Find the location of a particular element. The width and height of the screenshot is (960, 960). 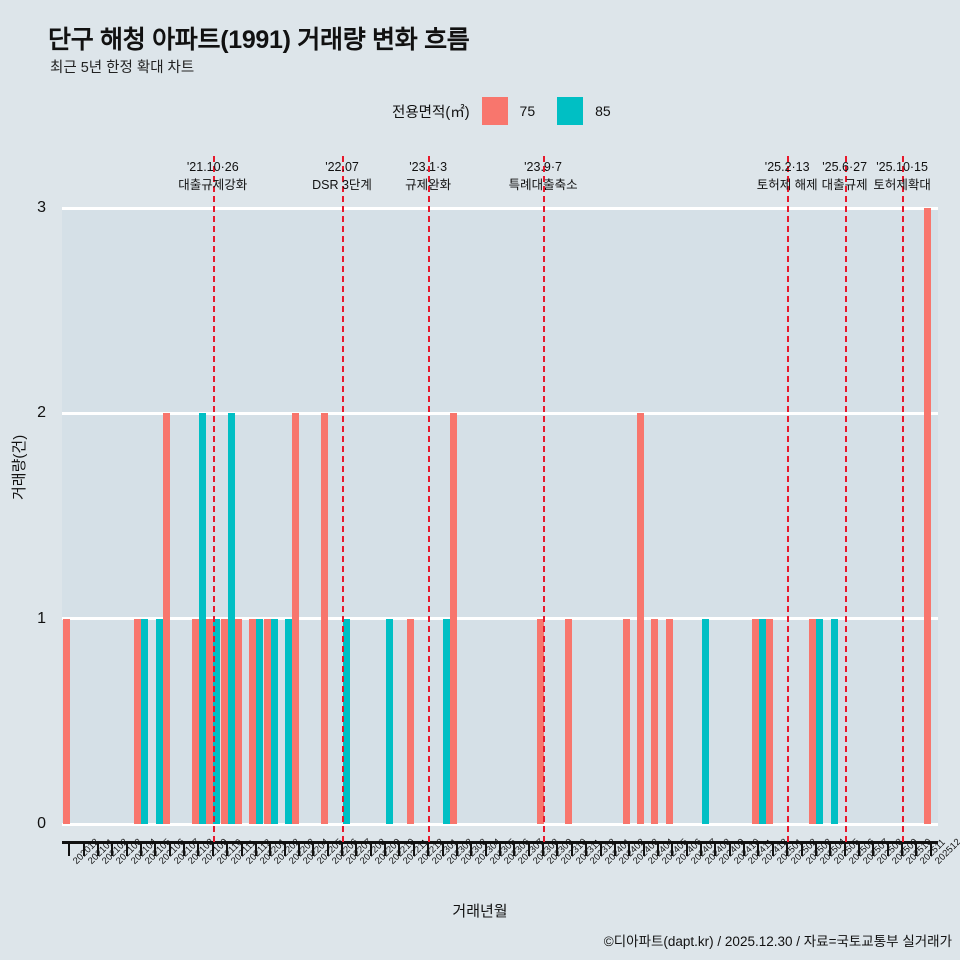

y-tick-label: 1 is located at coordinates (41, 618).